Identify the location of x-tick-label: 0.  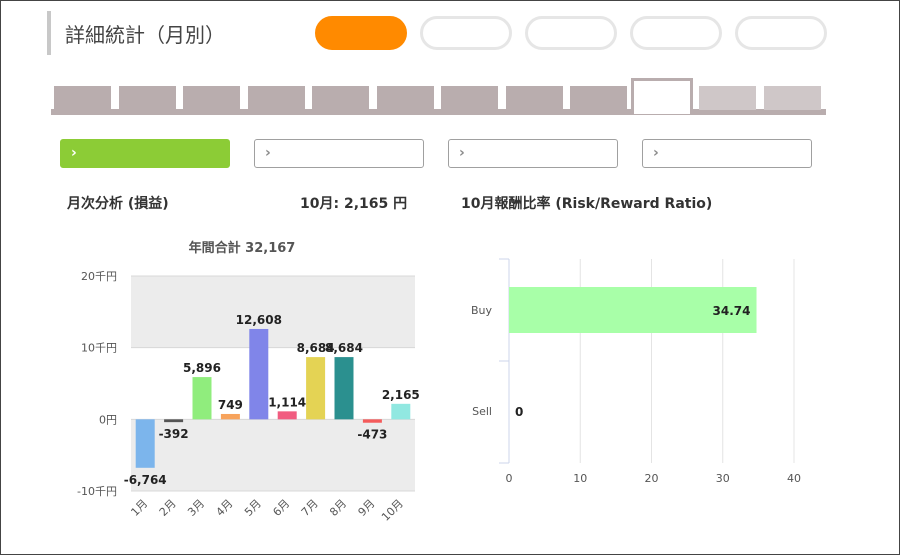
(509, 478).